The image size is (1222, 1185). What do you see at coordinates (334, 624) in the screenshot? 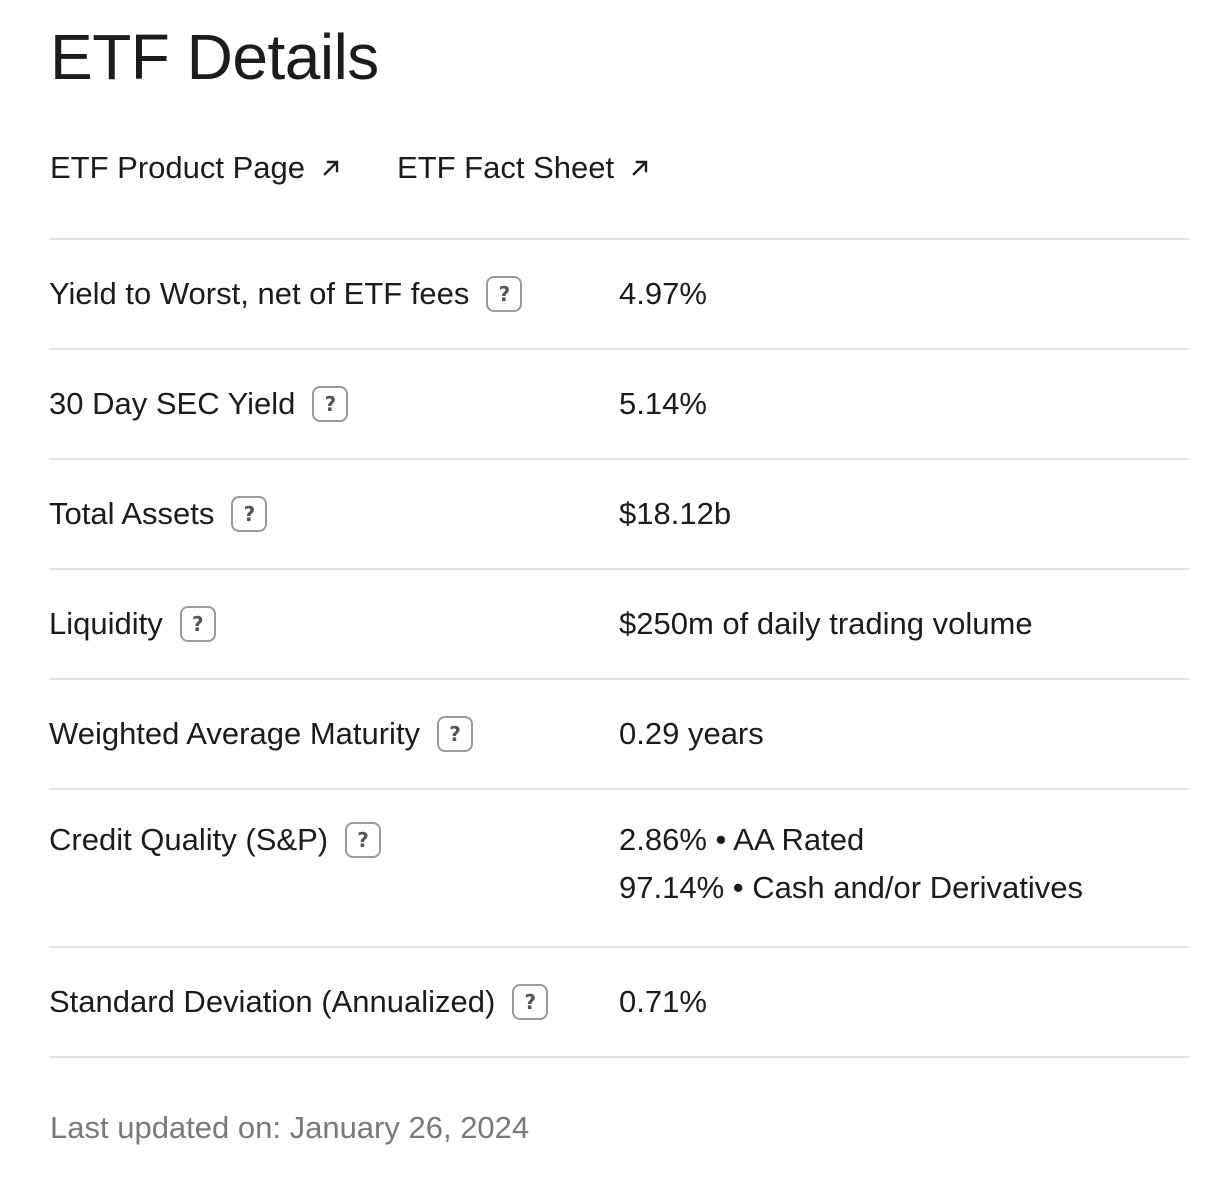
I see `row-label-cell: Liquidity ?` at bounding box center [334, 624].